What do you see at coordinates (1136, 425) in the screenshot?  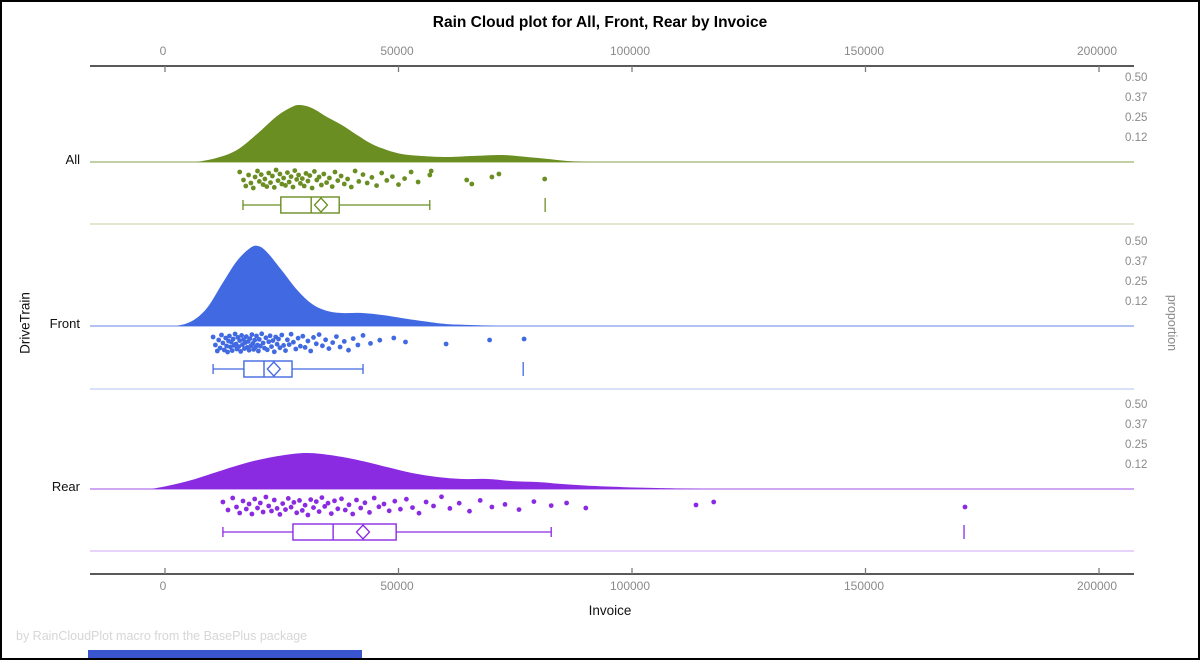 I see `prop-tick-rear-037: 0.37` at bounding box center [1136, 425].